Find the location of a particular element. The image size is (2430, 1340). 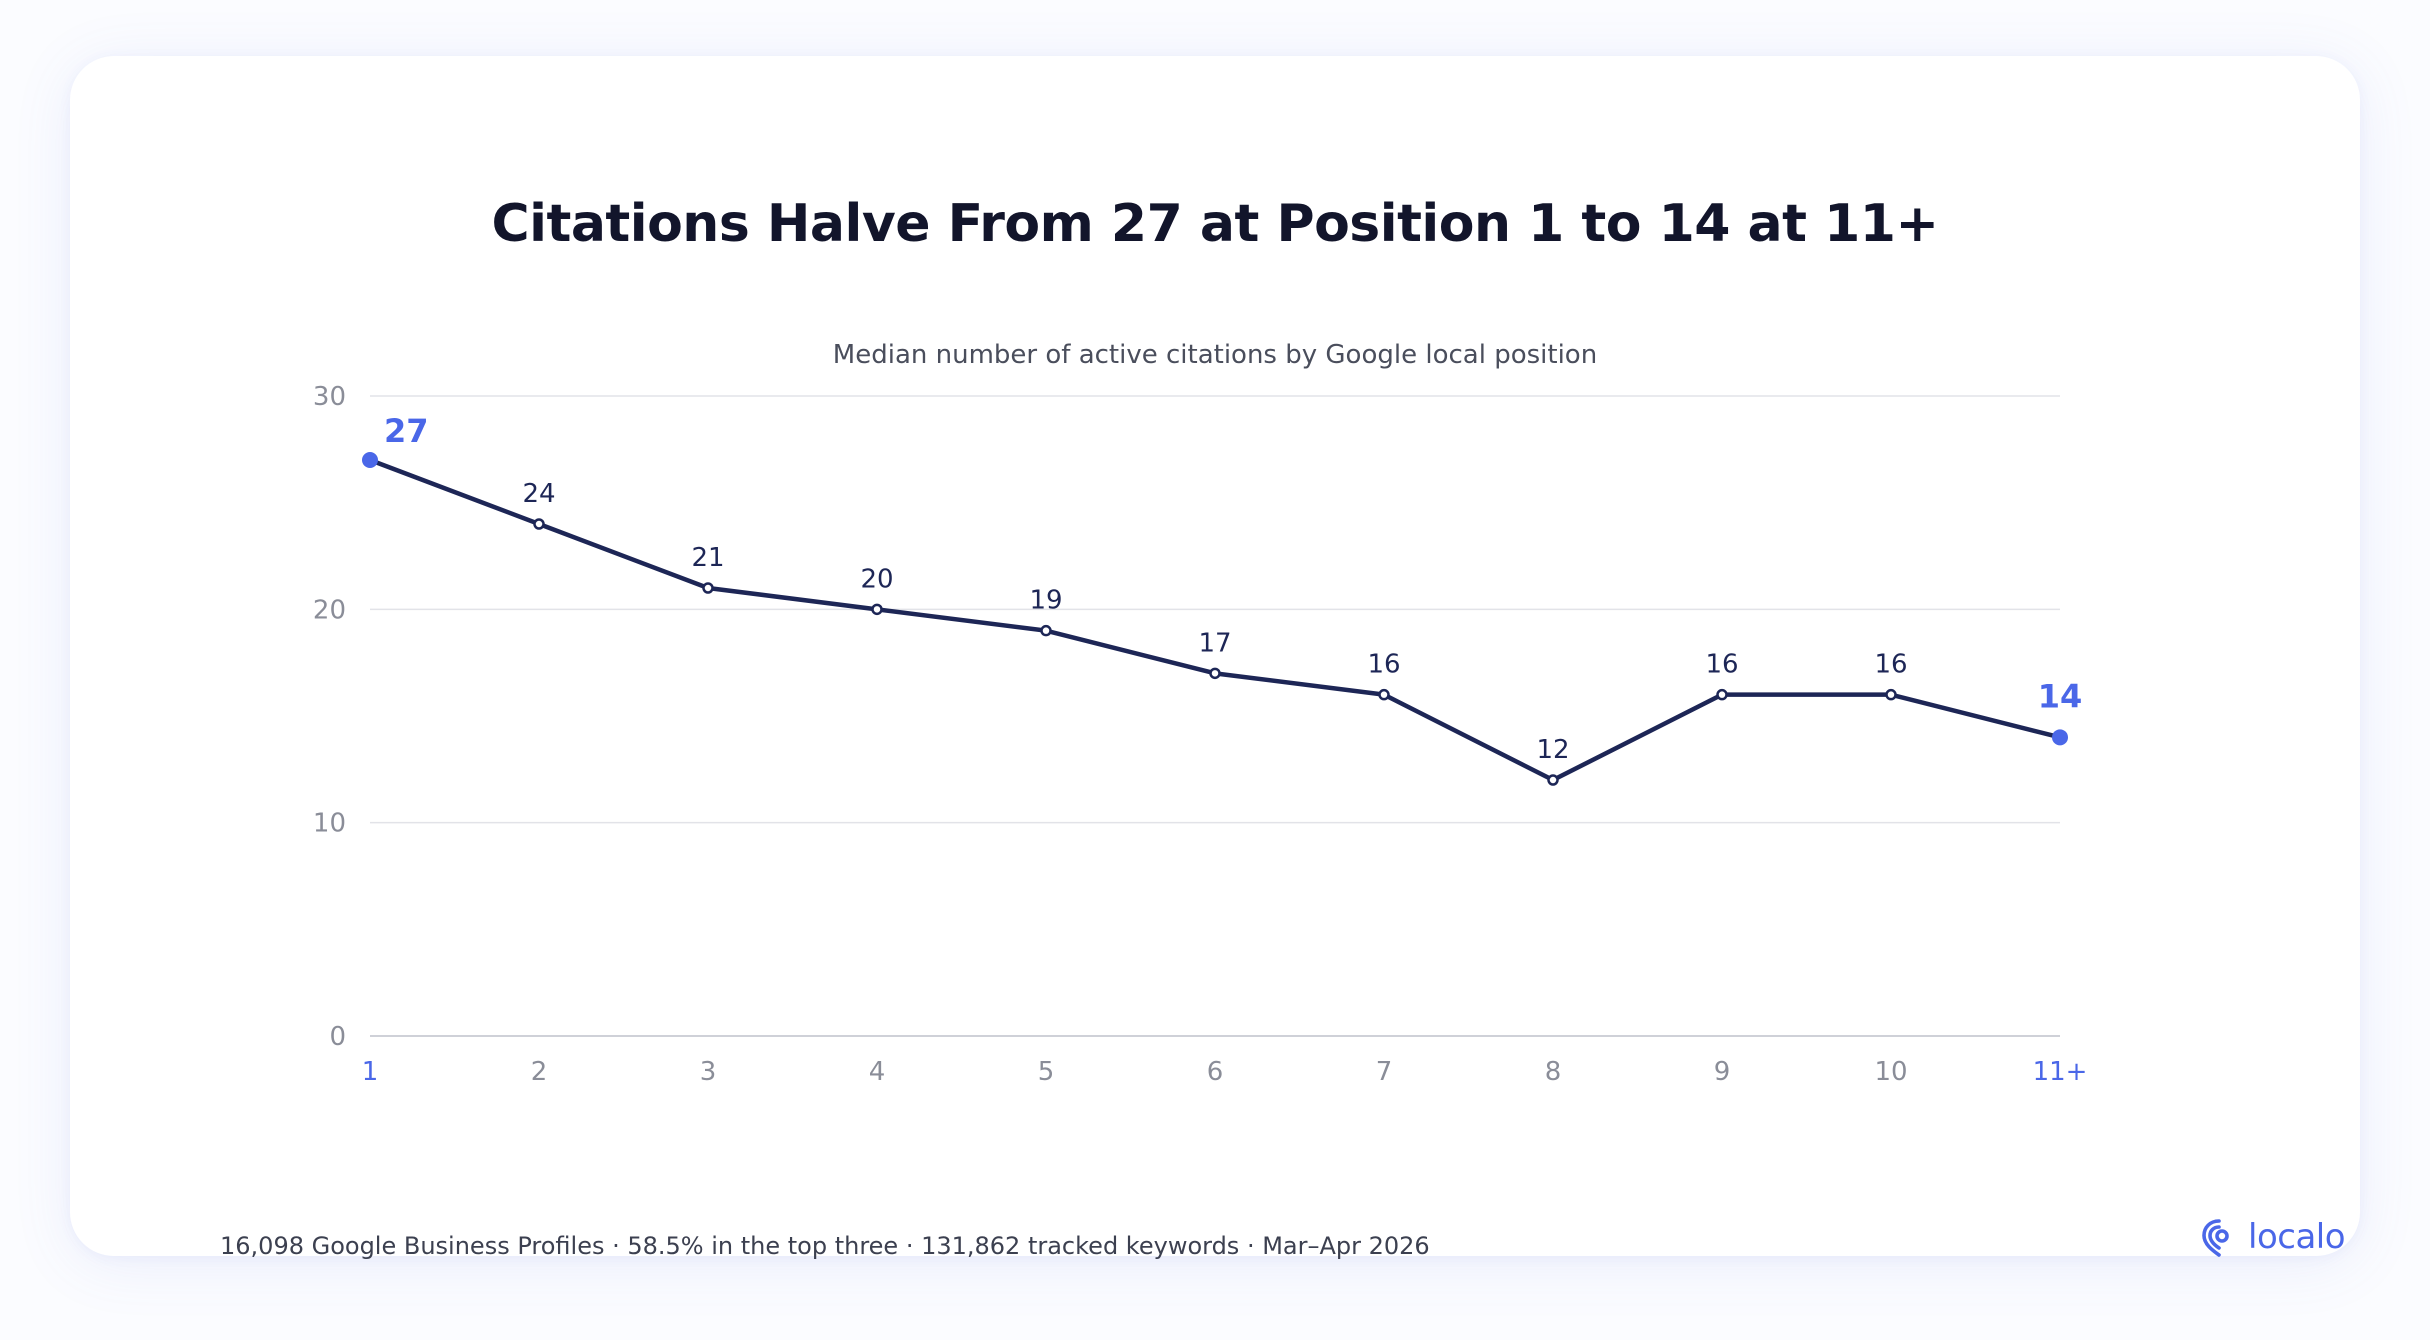

x-tick-label: 4 is located at coordinates (877, 1072).